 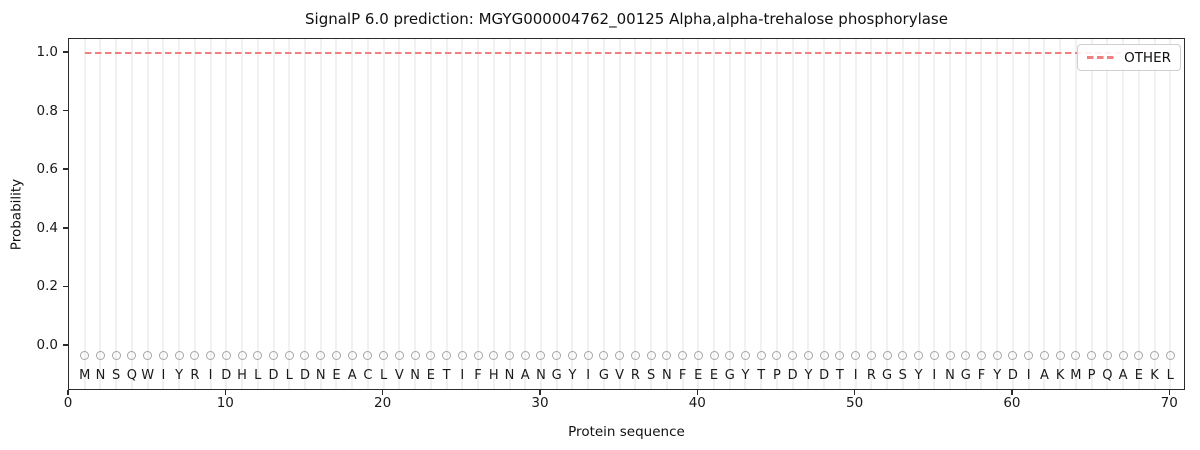 I want to click on x-tick-label: 0, so click(x=68, y=403).